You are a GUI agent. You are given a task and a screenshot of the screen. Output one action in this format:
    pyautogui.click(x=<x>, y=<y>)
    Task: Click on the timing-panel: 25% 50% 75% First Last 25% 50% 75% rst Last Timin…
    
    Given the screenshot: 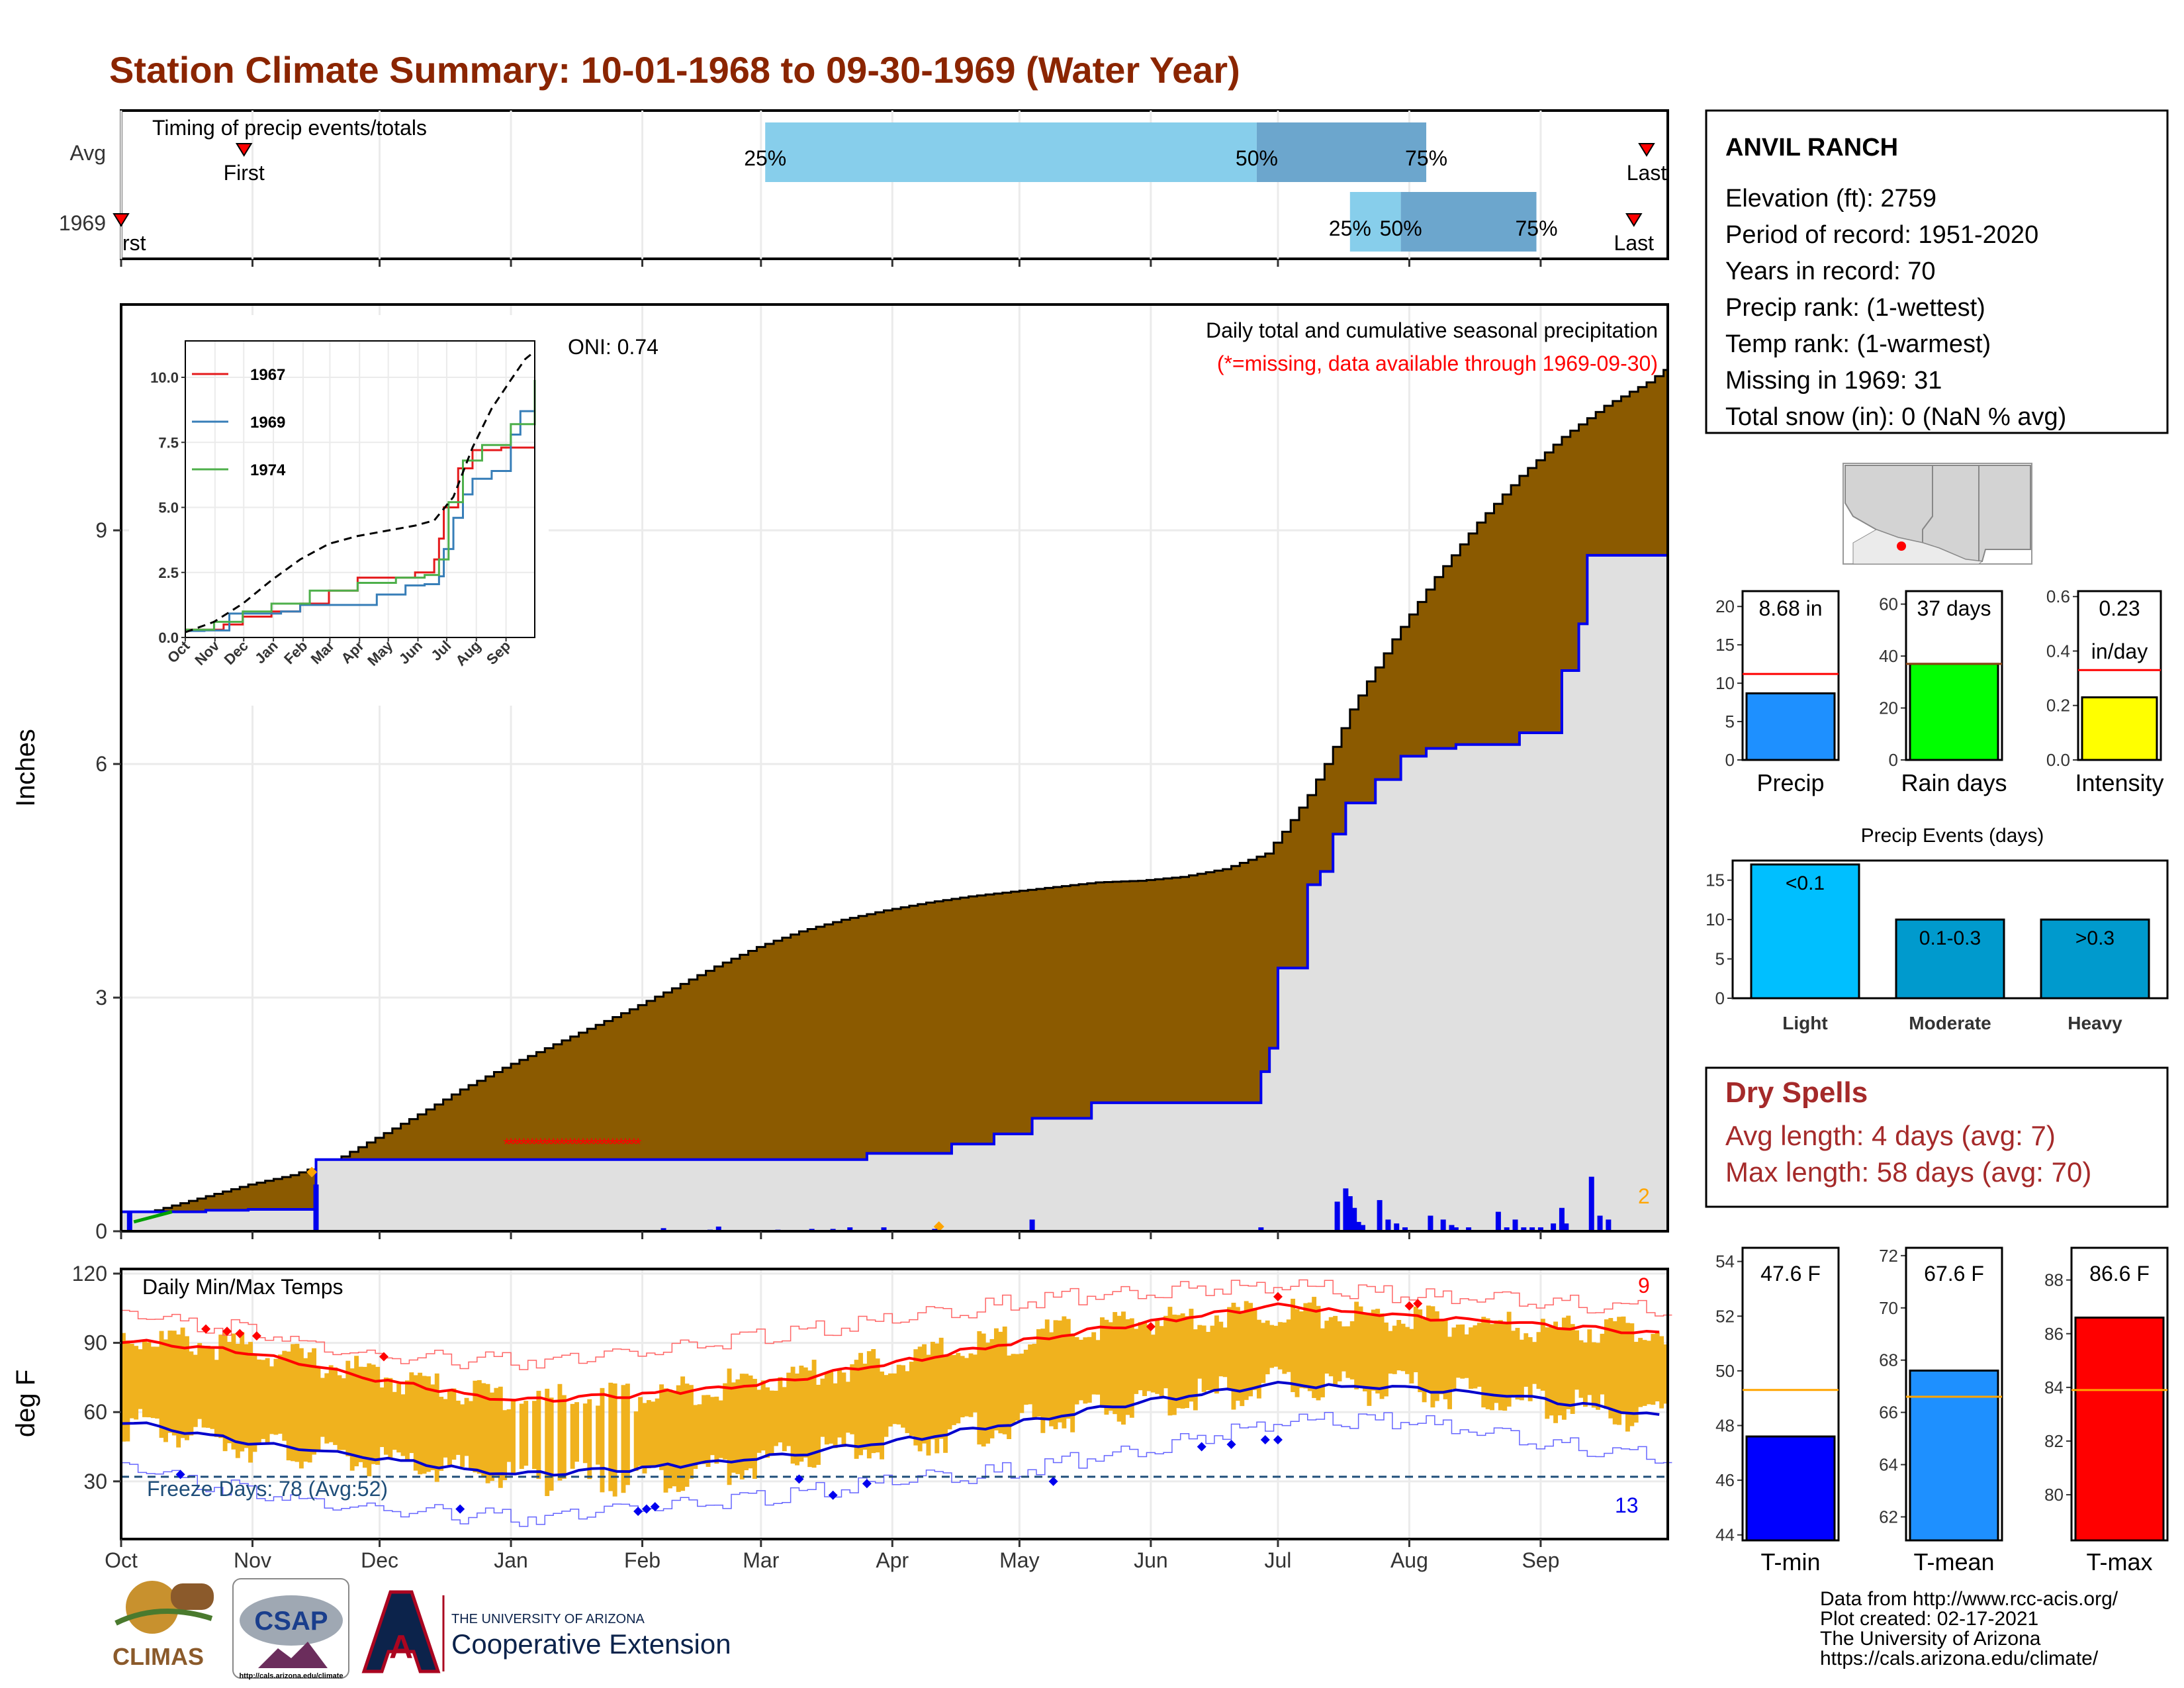 What is the action you would take?
    pyautogui.click(x=864, y=184)
    